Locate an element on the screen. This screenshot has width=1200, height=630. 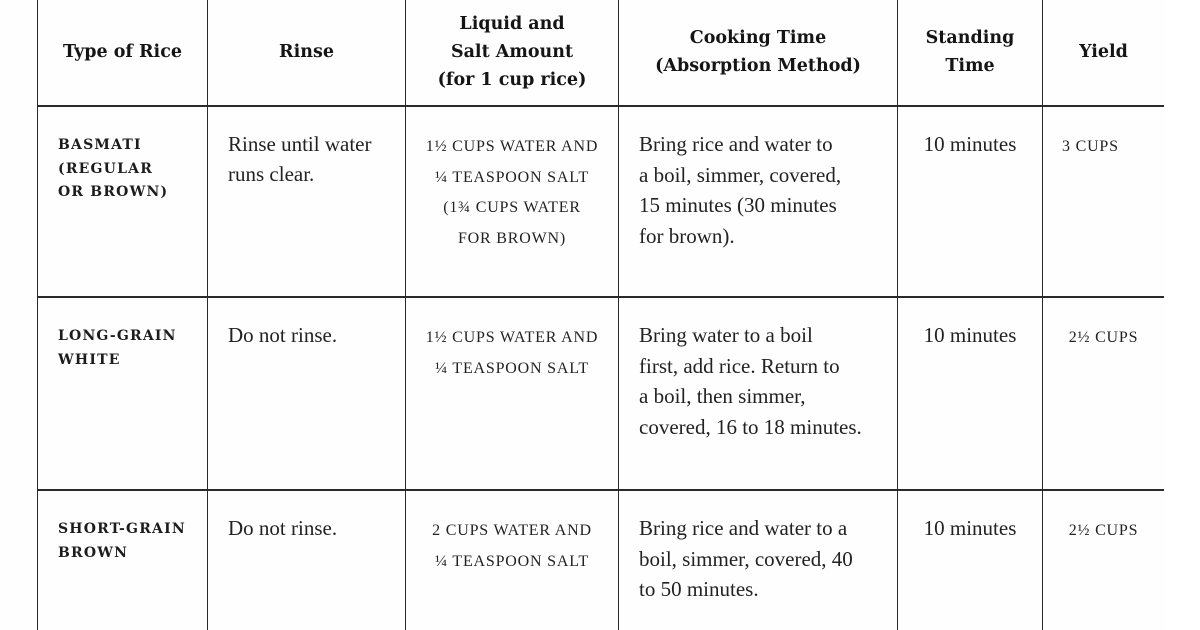
header-liquid-salt-amount: Liquid and Salt Amount (for 1 cup rice) is located at coordinates (512, 53).